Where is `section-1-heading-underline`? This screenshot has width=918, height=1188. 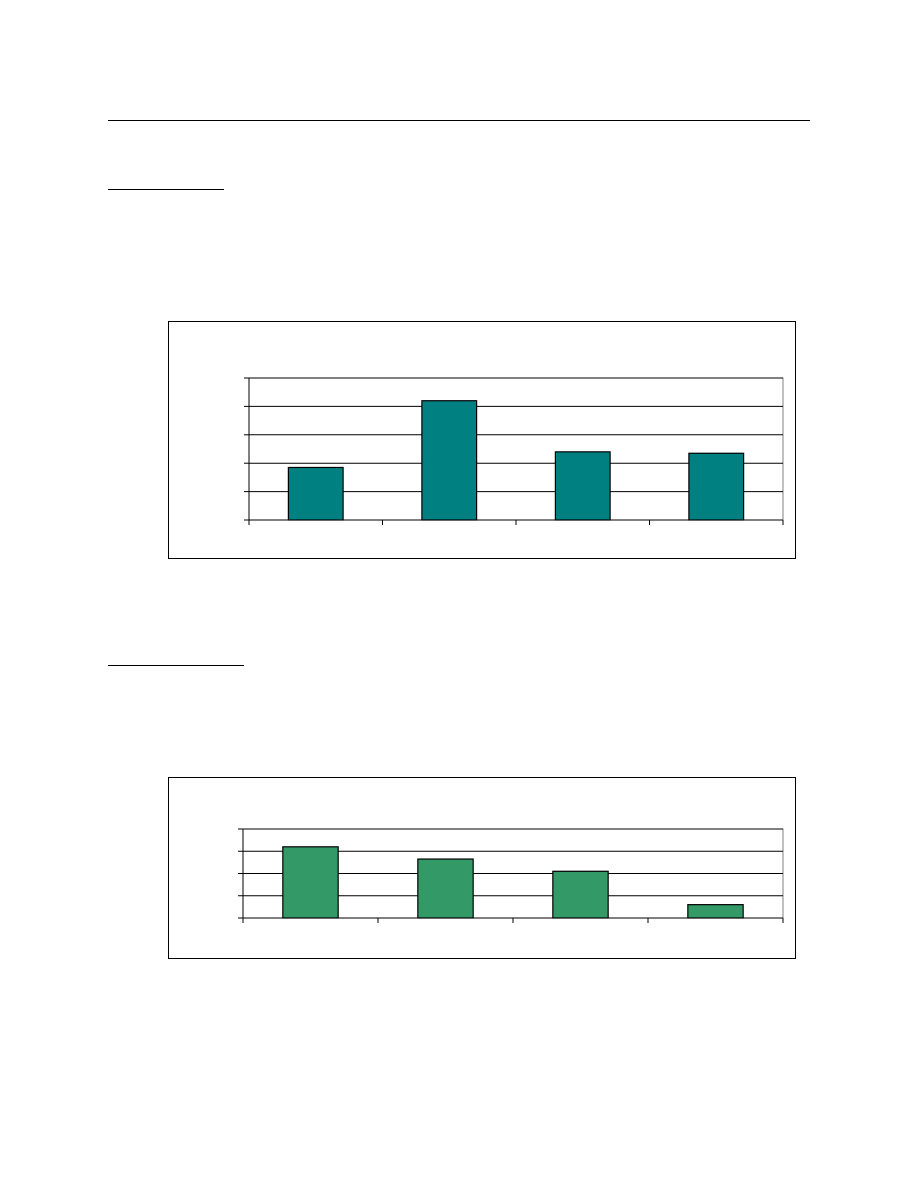
section-1-heading-underline is located at coordinates (166, 189).